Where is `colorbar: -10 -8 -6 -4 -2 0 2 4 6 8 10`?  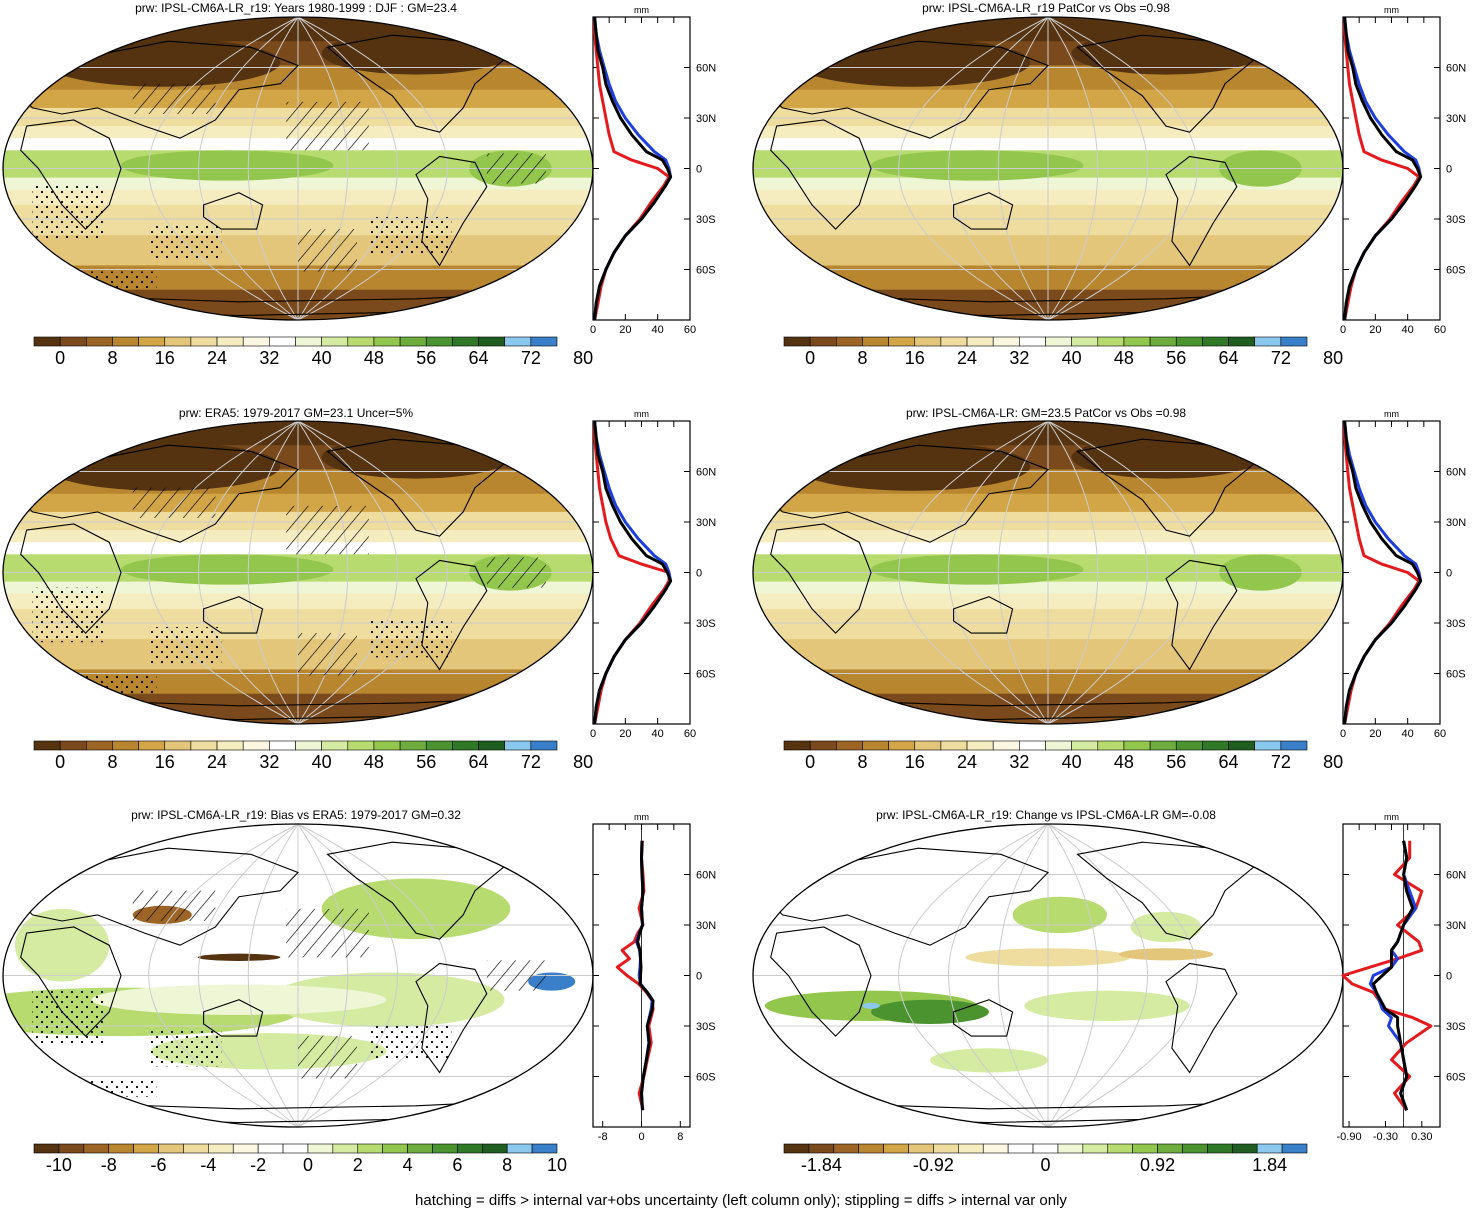 colorbar: -10 -8 -6 -4 -2 0 2 4 6 8 10 is located at coordinates (300, 1159).